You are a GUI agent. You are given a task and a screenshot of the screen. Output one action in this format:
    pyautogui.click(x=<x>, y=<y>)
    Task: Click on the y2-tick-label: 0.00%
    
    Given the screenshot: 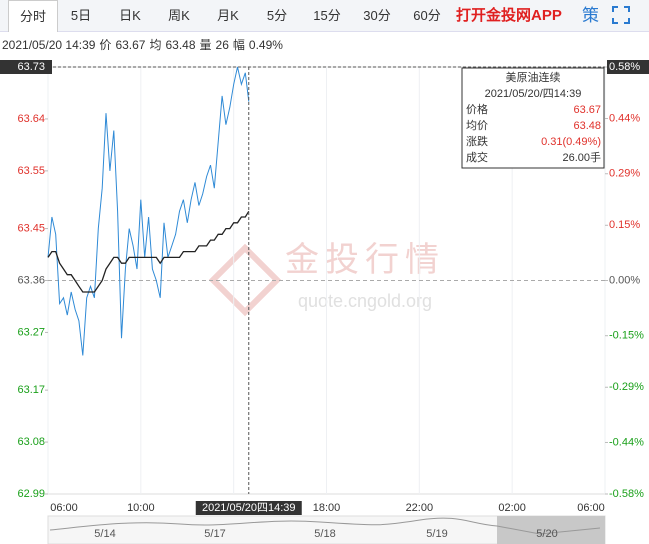 What is the action you would take?
    pyautogui.click(x=624, y=280)
    